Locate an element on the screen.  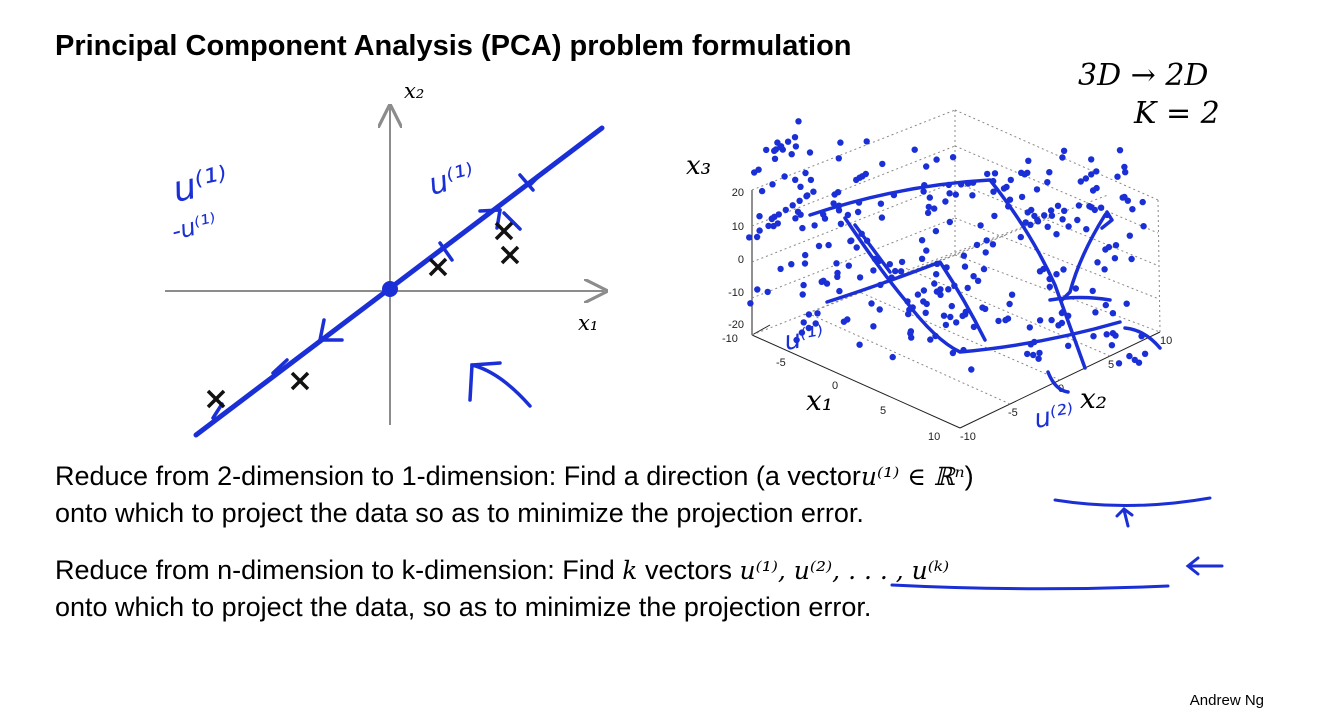
author-label: Andrew Ng is located at coordinates (1226, 700).